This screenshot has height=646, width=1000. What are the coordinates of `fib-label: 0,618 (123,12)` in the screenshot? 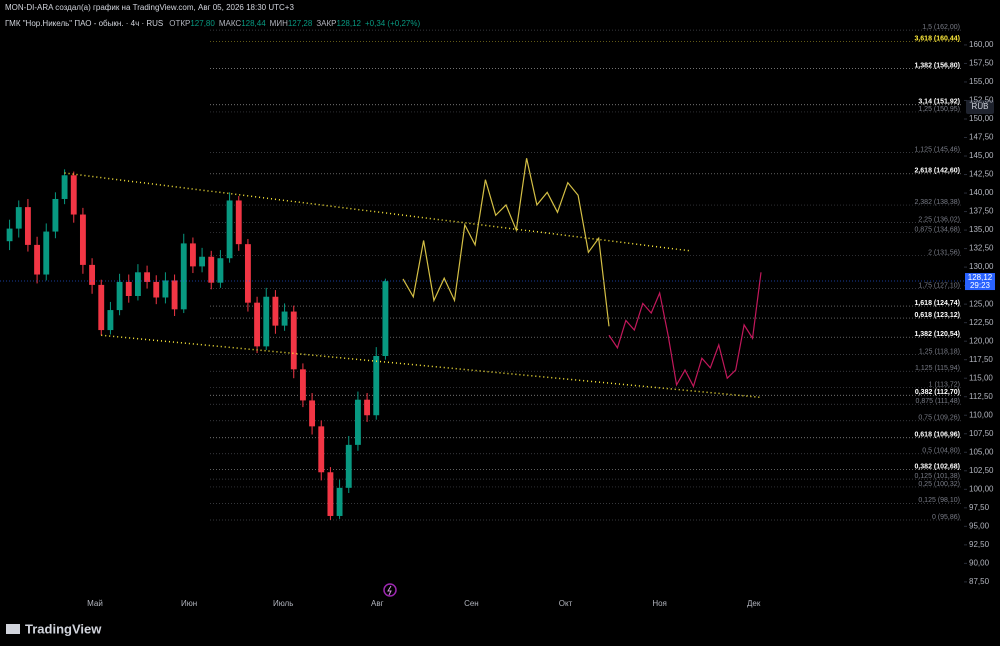 It's located at (937, 315).